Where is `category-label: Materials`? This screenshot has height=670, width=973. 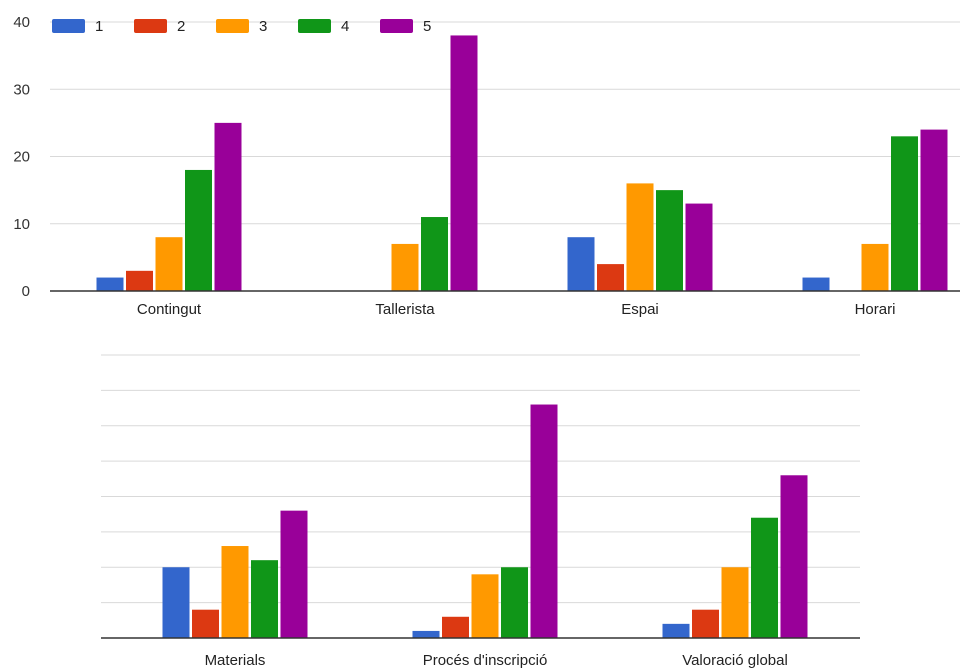
category-label: Materials is located at coordinates (235, 660).